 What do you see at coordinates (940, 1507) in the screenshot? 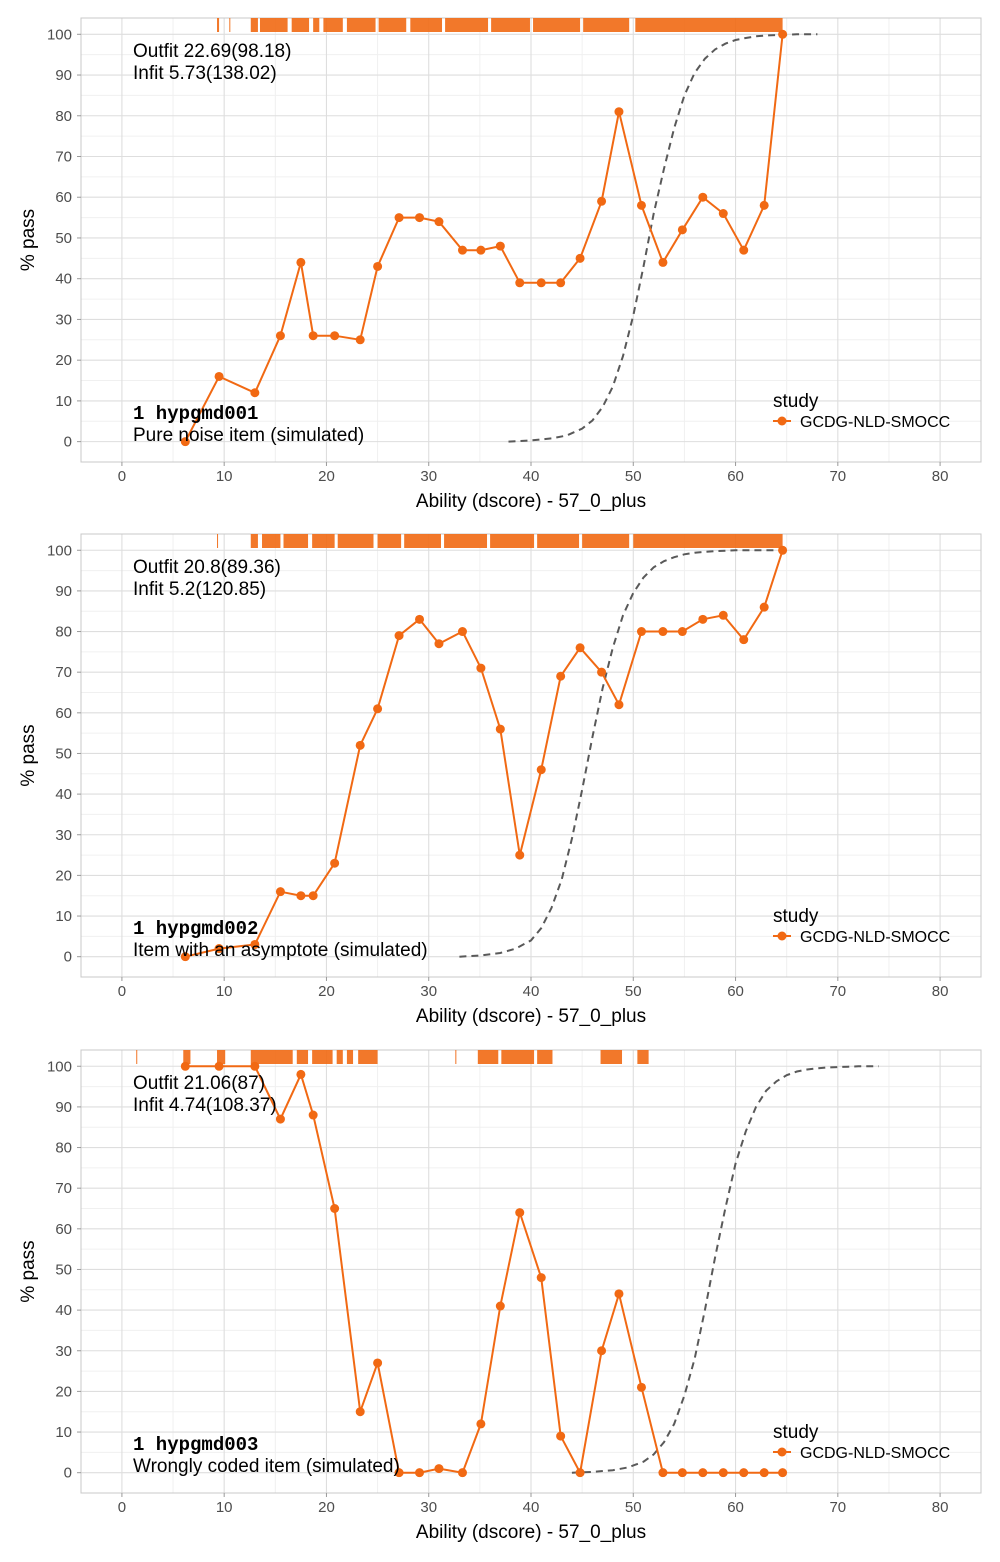
I see `x-tick-label: 80` at bounding box center [940, 1507].